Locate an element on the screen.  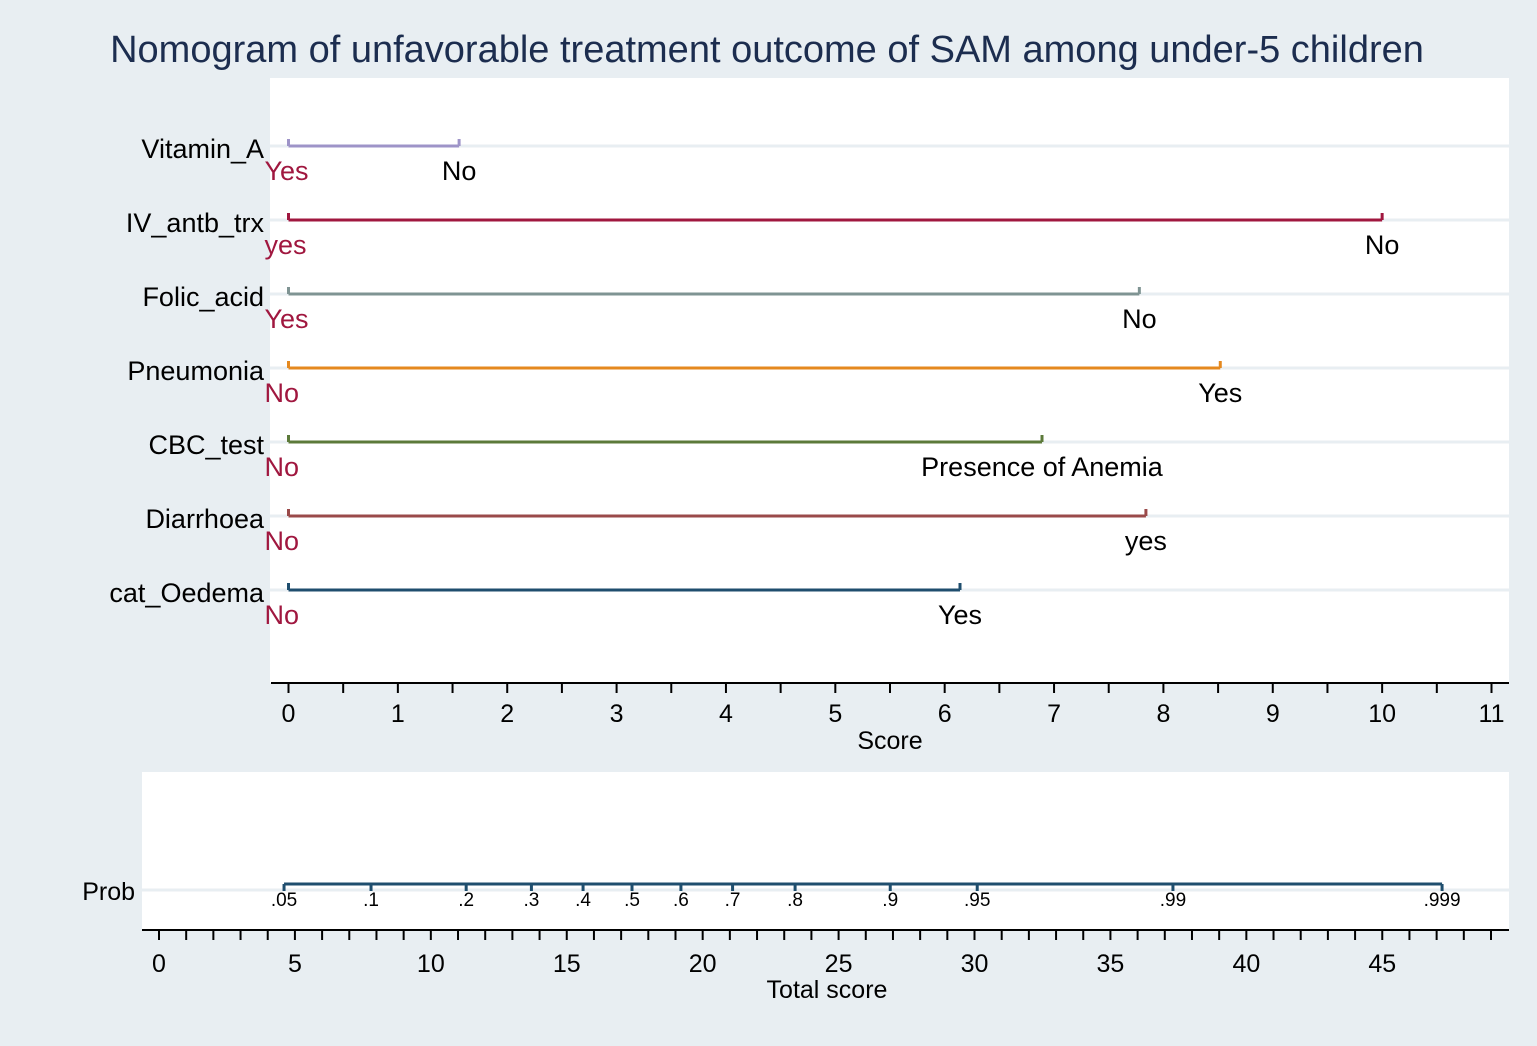
score-tick-label-6: 6 is located at coordinates (945, 714).